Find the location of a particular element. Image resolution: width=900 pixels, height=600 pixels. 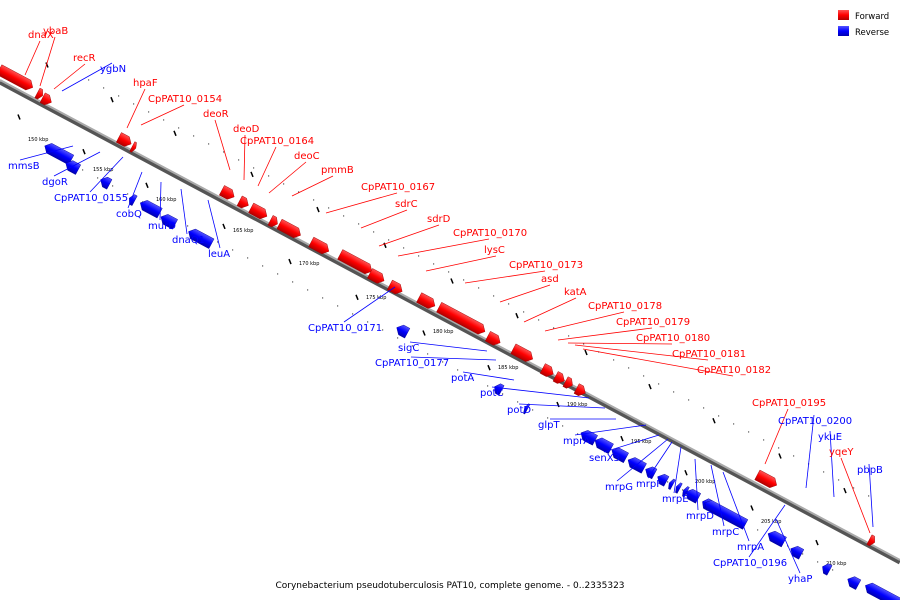

legend: Forward Reverse is located at coordinates (863, 24).